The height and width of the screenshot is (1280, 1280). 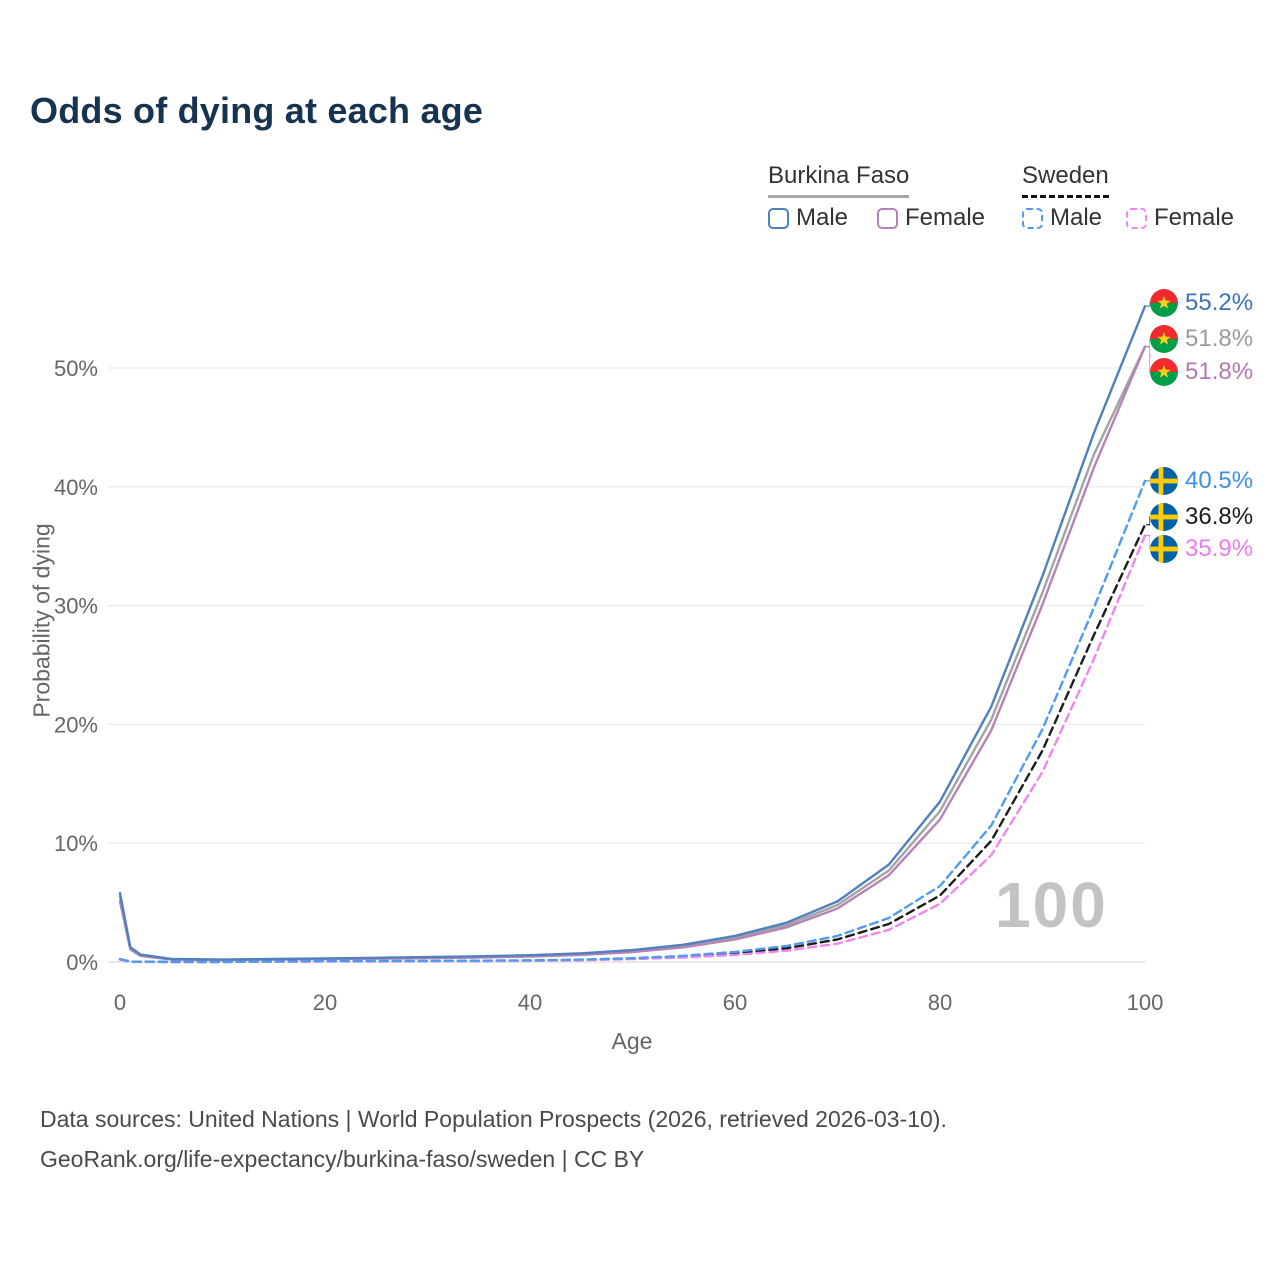 What do you see at coordinates (76, 368) in the screenshot?
I see `svg-text: 50%` at bounding box center [76, 368].